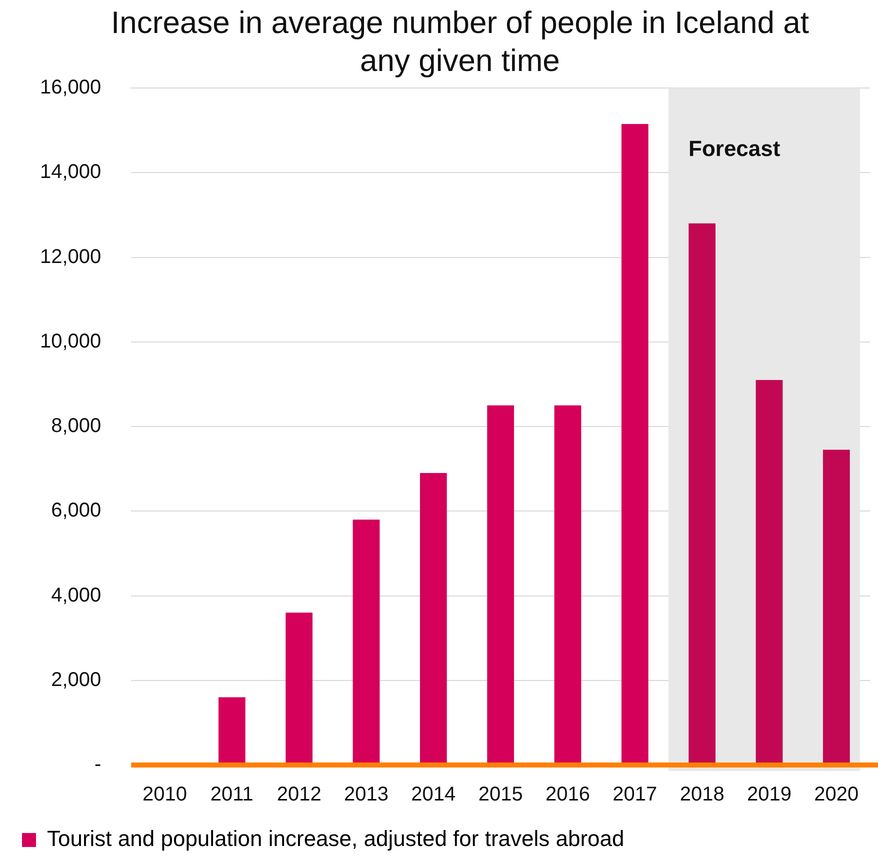  I want to click on y-tick-label: 4,000, so click(76, 595).